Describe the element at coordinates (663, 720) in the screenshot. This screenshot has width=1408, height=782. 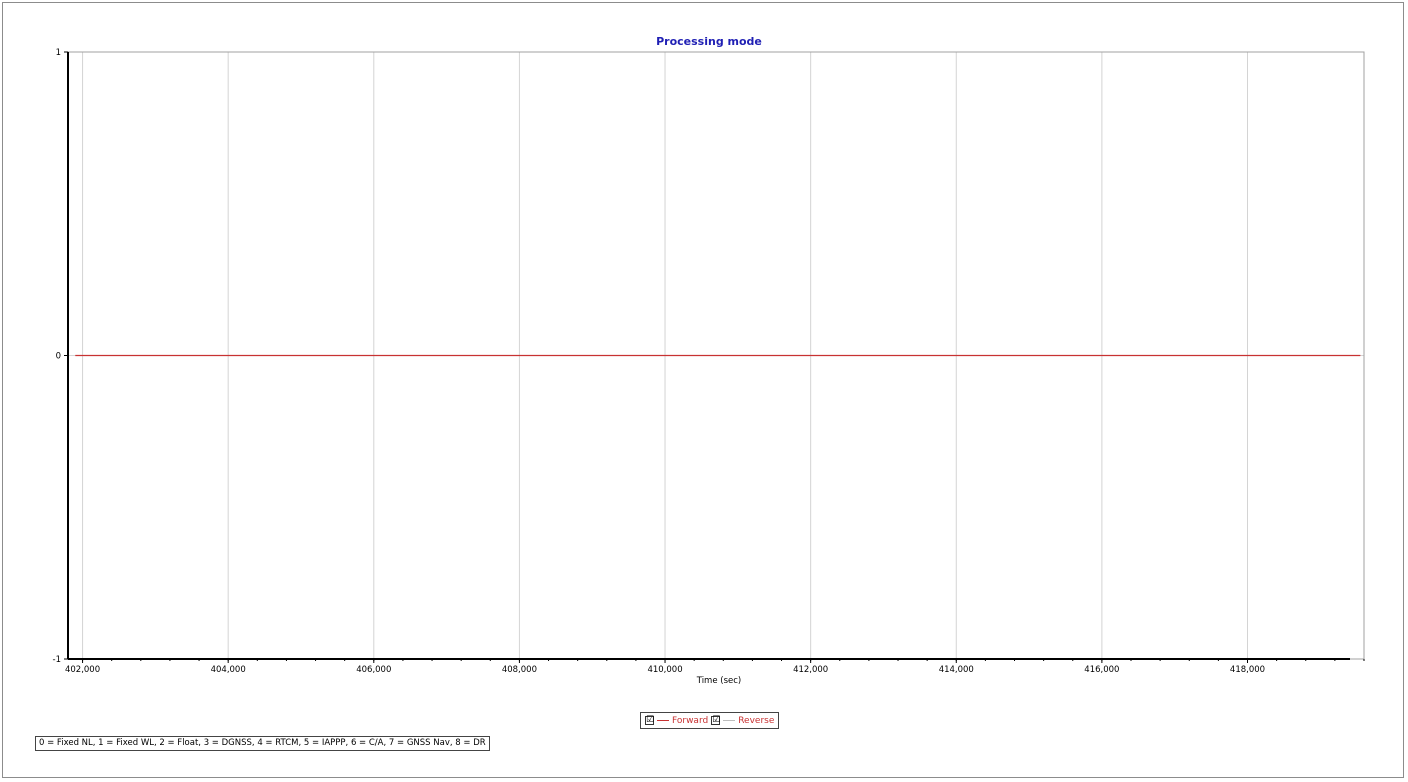
I see `forward-swatch` at that location.